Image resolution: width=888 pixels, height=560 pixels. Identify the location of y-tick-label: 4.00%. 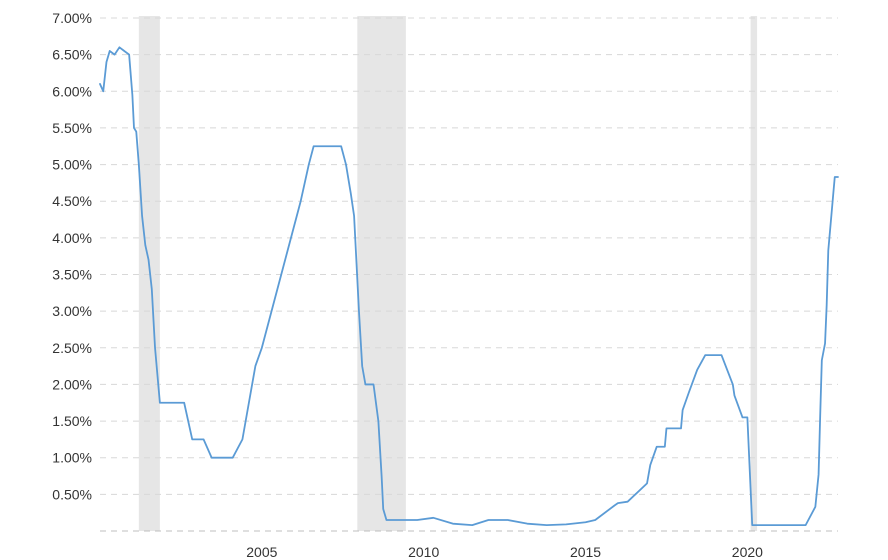
(72, 238).